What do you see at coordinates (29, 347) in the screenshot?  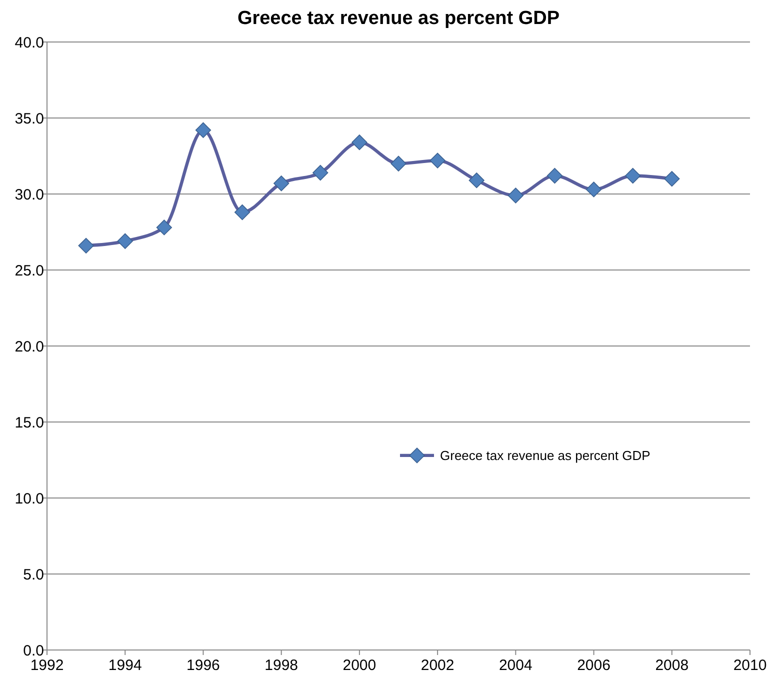 I see `y-tick-label: 20.0` at bounding box center [29, 347].